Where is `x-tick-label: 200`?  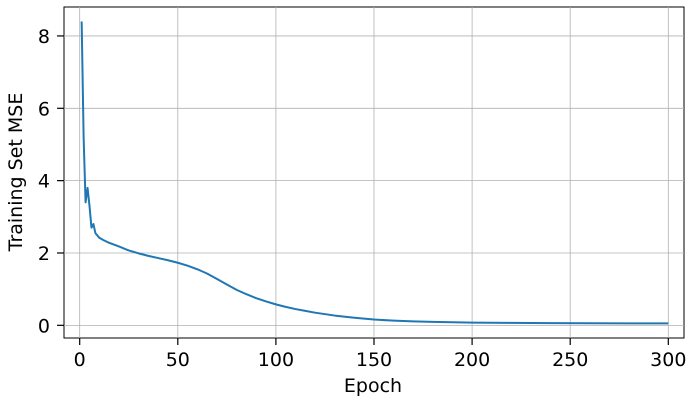 x-tick-label: 200 is located at coordinates (472, 360).